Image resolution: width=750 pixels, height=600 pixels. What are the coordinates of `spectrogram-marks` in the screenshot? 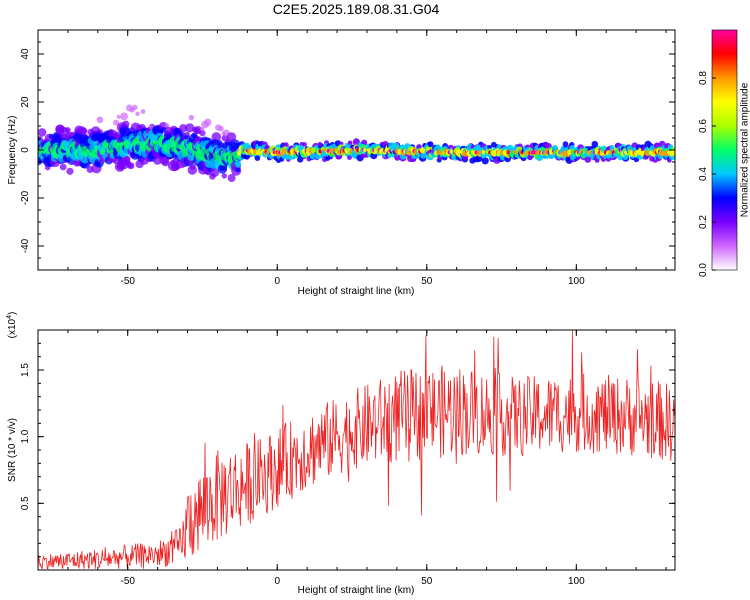 It's located at (356, 143).